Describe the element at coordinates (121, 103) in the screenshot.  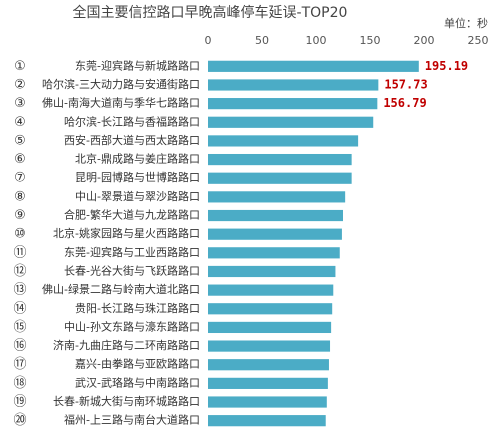
I see `y-tick-label: 佛山-南海大道南与季华七路路口` at that location.